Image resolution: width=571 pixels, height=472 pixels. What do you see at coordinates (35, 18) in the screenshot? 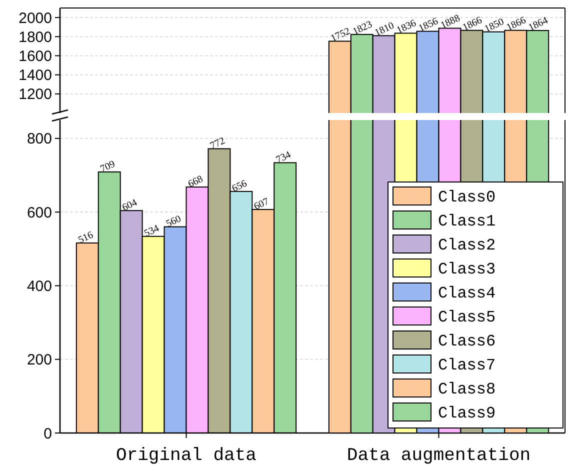
I see `y-tick-label: 2000` at bounding box center [35, 18].